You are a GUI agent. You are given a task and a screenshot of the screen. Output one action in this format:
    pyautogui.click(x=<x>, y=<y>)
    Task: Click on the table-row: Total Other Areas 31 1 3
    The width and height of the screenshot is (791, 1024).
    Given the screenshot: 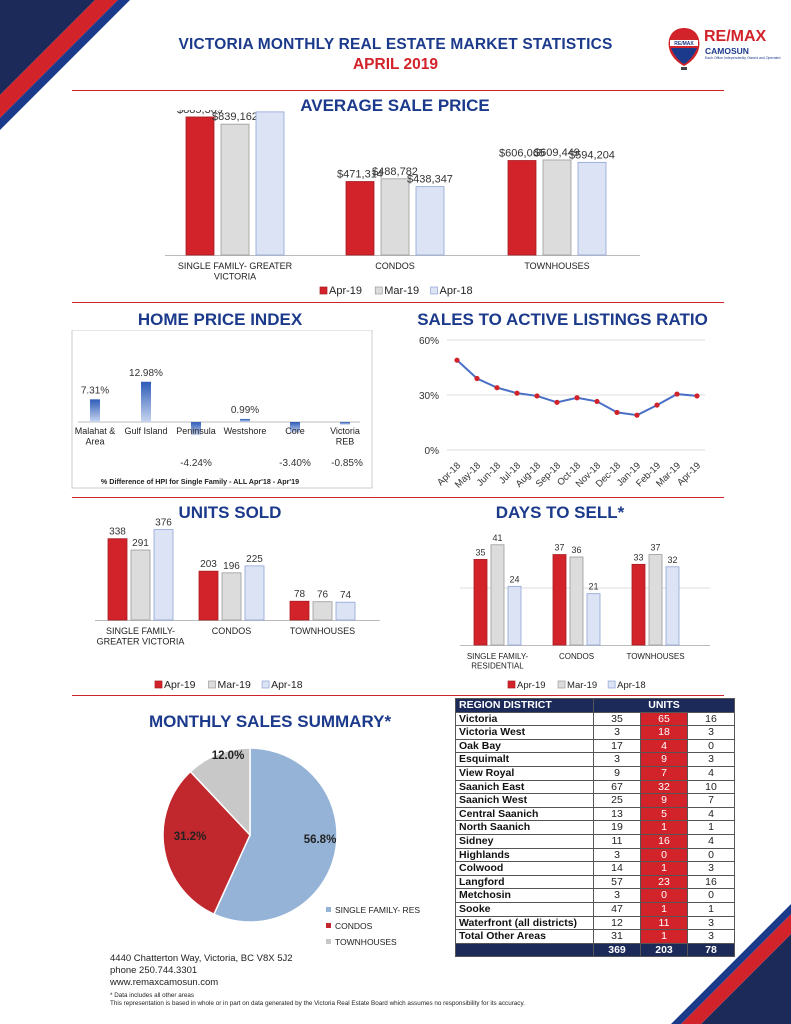 What is the action you would take?
    pyautogui.click(x=595, y=936)
    